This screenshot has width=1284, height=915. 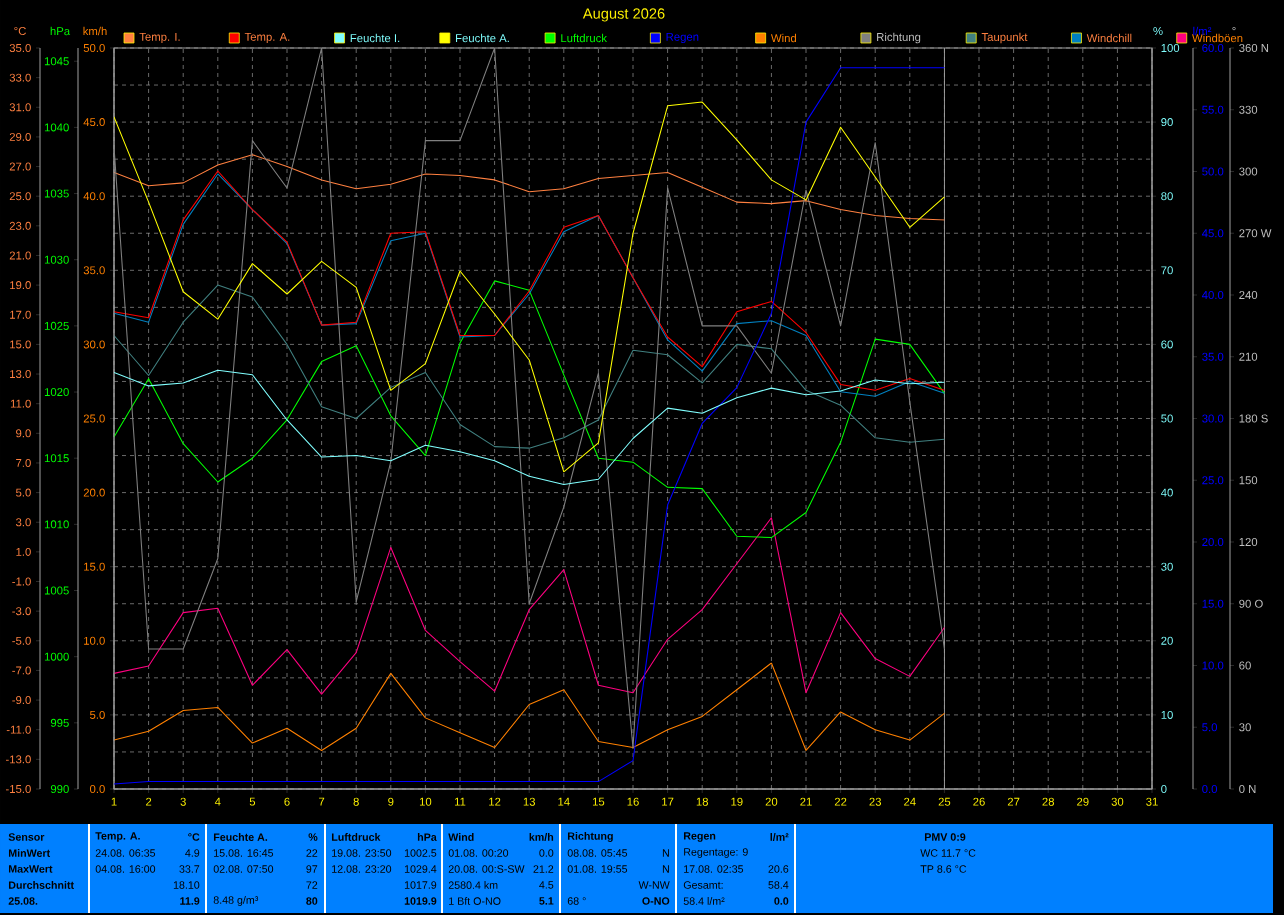 I want to click on text: PMV 0:9, so click(x=945, y=837).